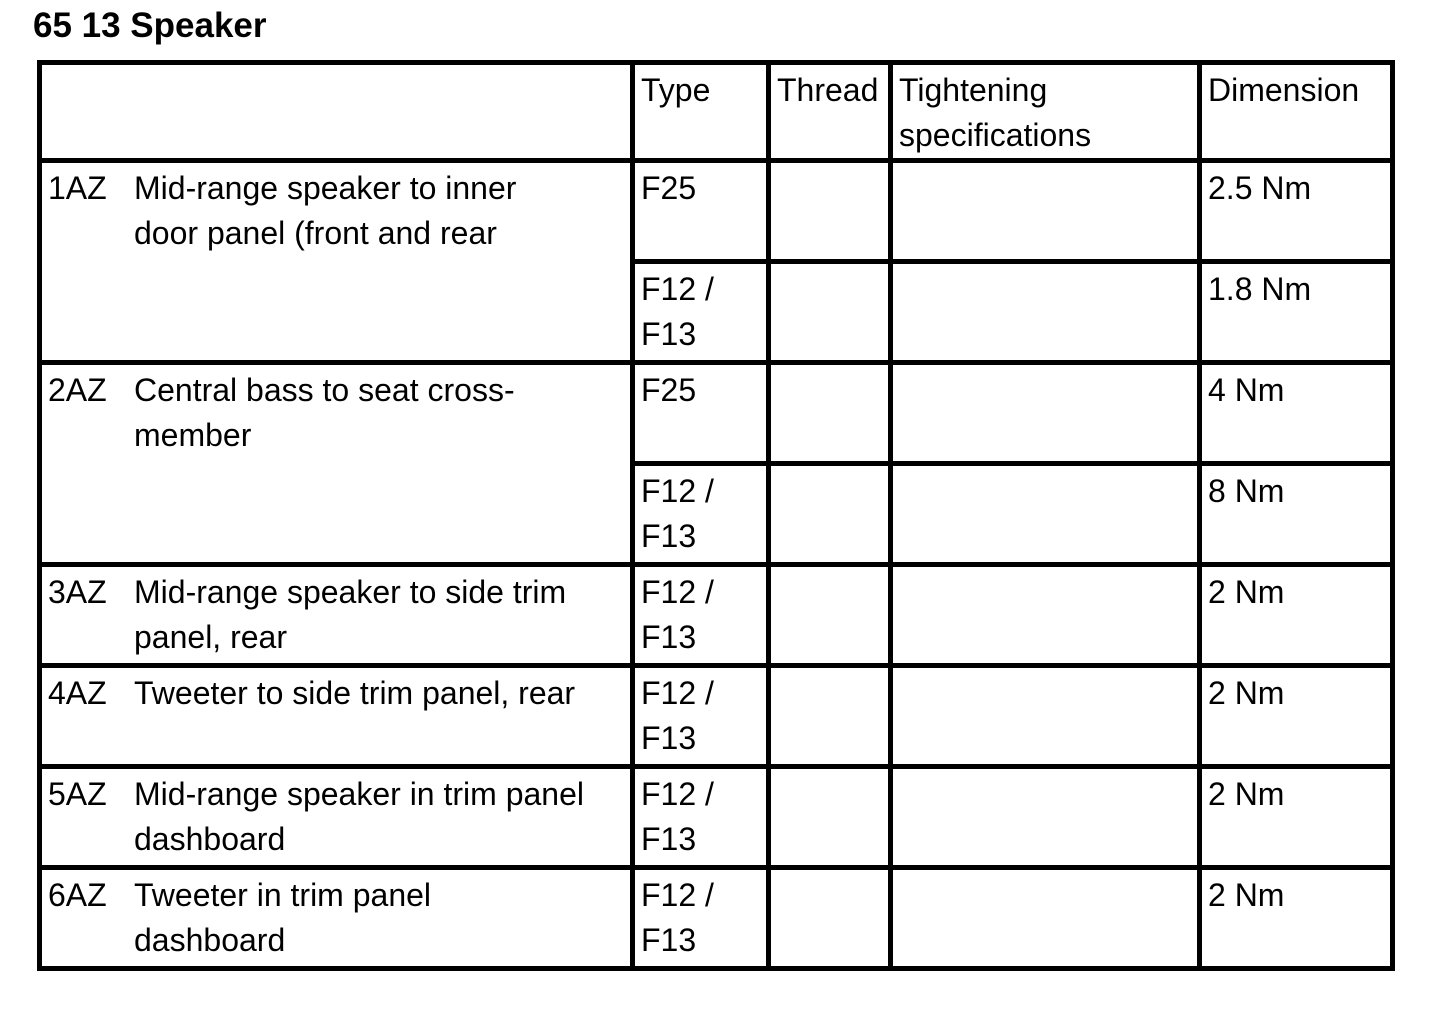 This screenshot has width=1440, height=1020. What do you see at coordinates (150, 25) in the screenshot?
I see `page-title: 65 13 Speaker` at bounding box center [150, 25].